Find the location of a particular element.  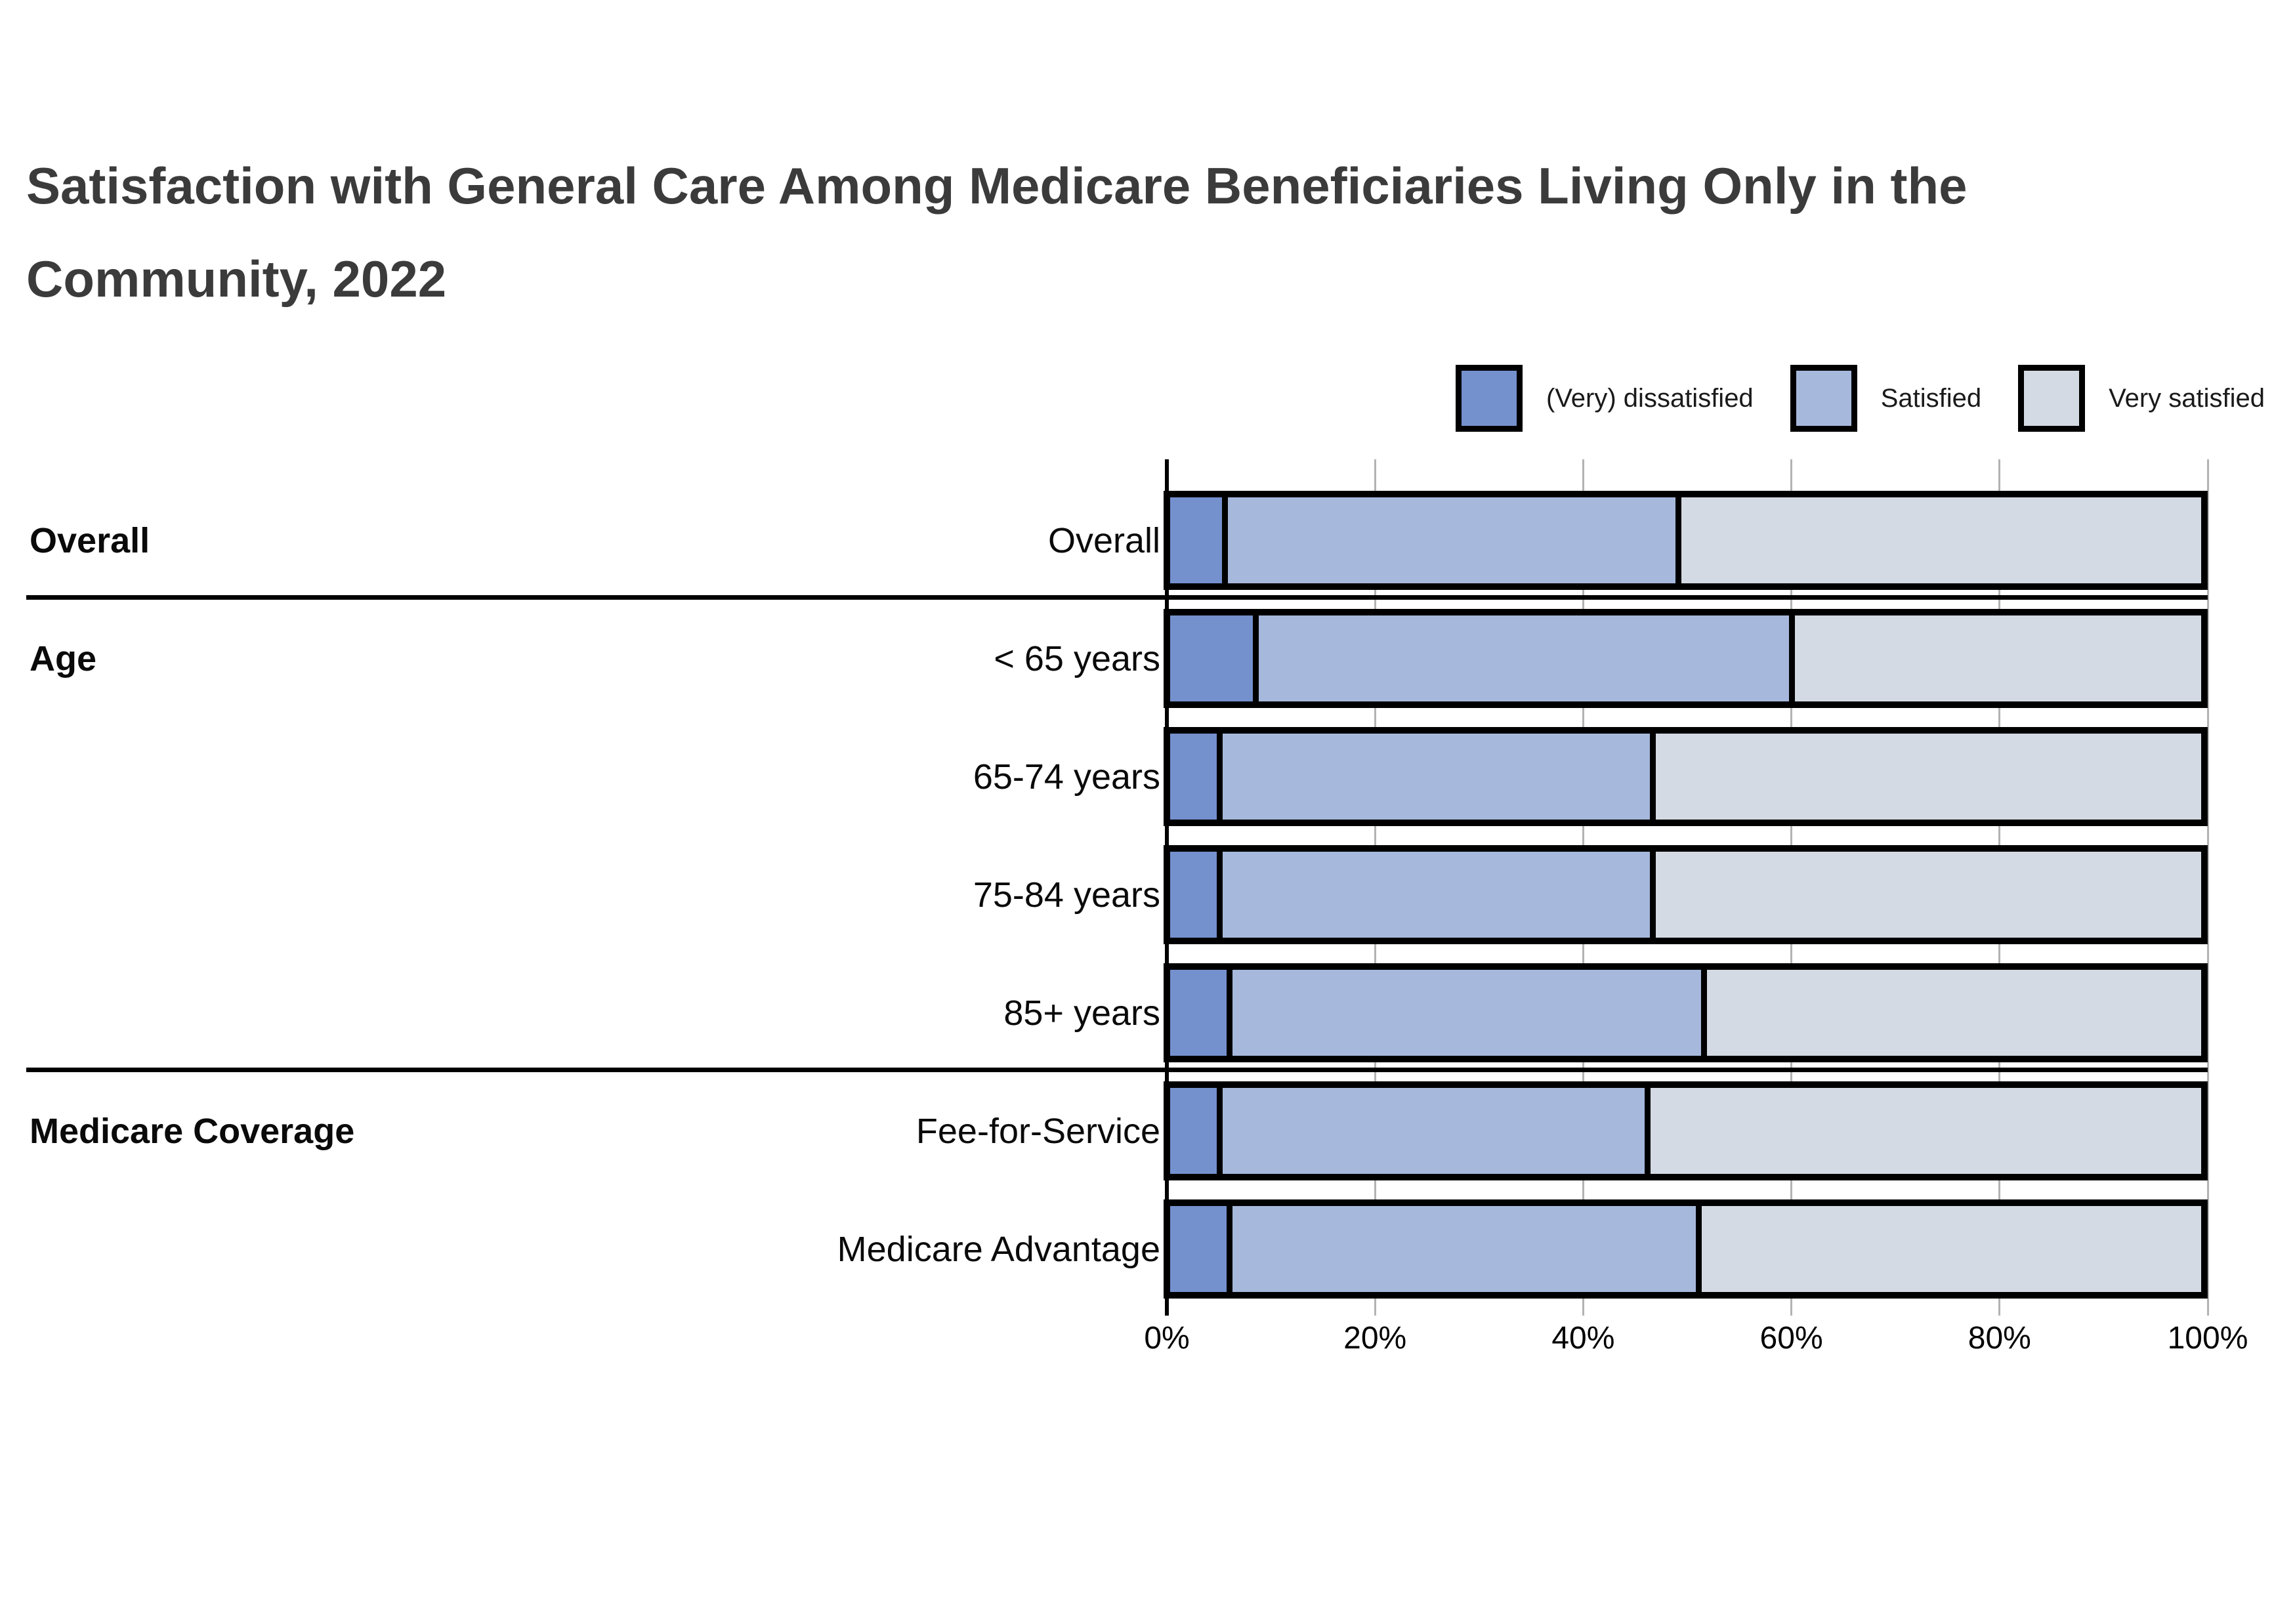

x-tick-label: 80% is located at coordinates (1999, 1339).